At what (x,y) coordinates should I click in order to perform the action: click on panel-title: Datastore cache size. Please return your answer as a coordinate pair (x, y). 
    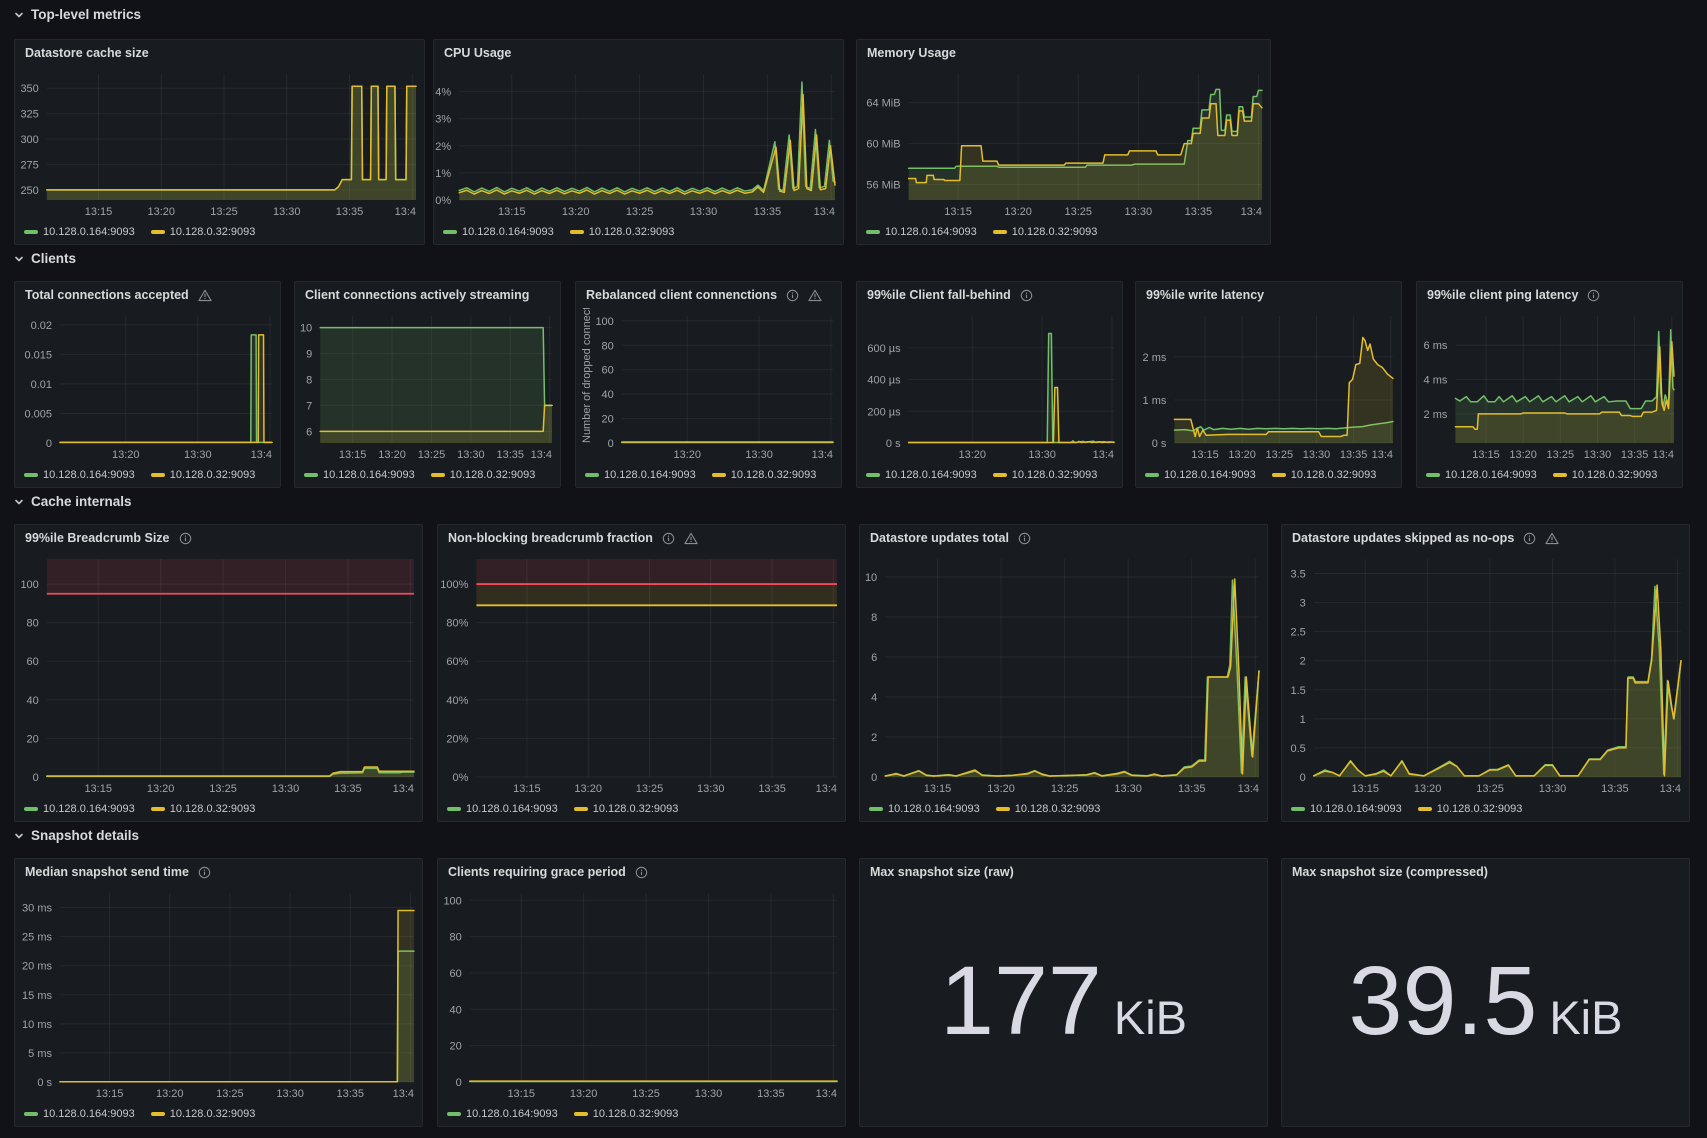
    Looking at the image, I should click on (87, 53).